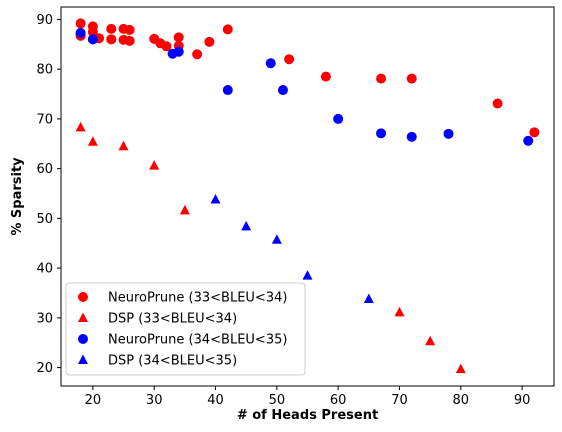 This screenshot has width=562, height=432. Describe the element at coordinates (44, 20) in the screenshot. I see `y-tick-label: 90` at that location.